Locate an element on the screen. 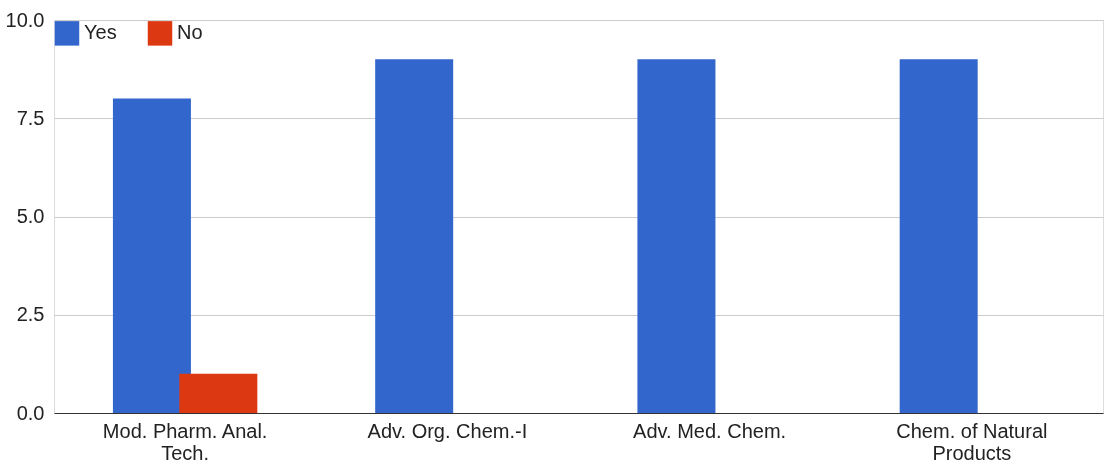  x-tick-label: Mod. Pharm. Anal. Tech. is located at coordinates (185, 441).